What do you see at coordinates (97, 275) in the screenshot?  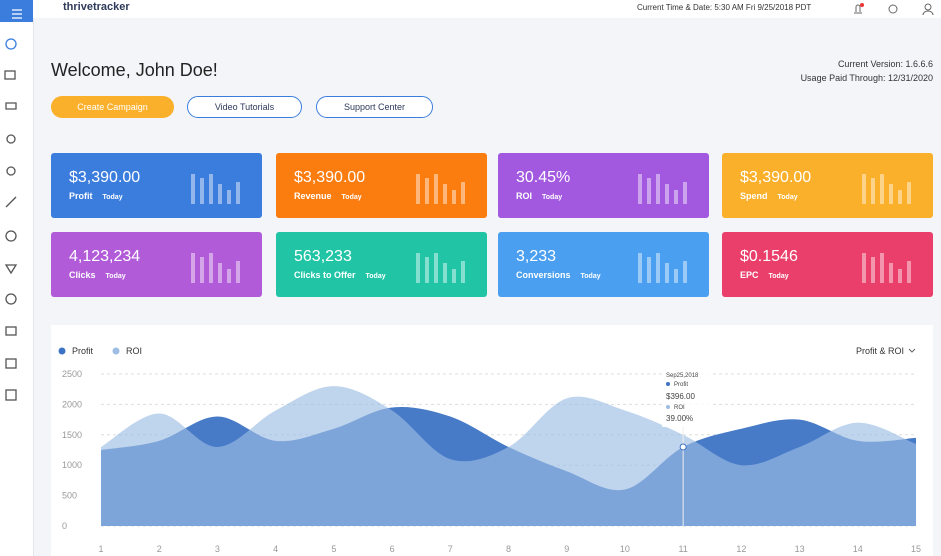 I see `card-label: Clicks Today` at bounding box center [97, 275].